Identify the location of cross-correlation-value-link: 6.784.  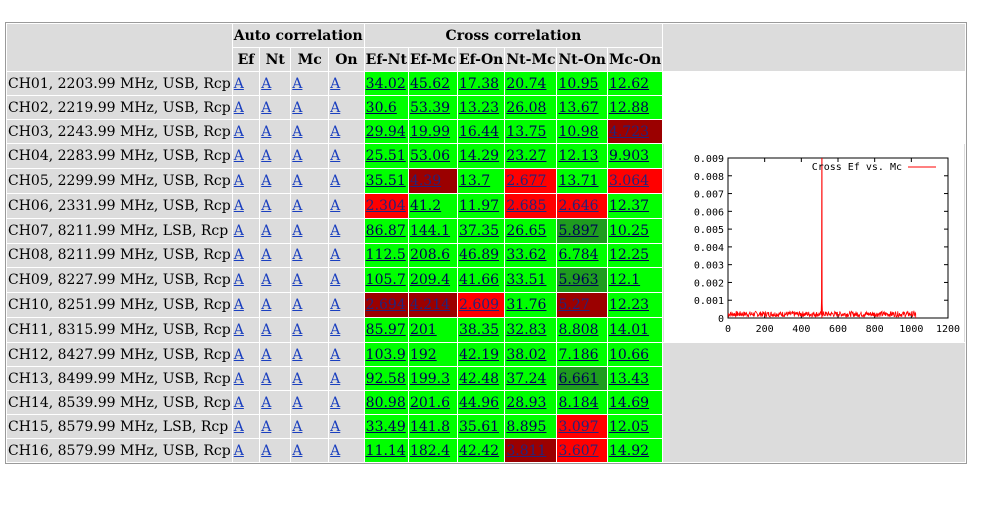
(578, 255).